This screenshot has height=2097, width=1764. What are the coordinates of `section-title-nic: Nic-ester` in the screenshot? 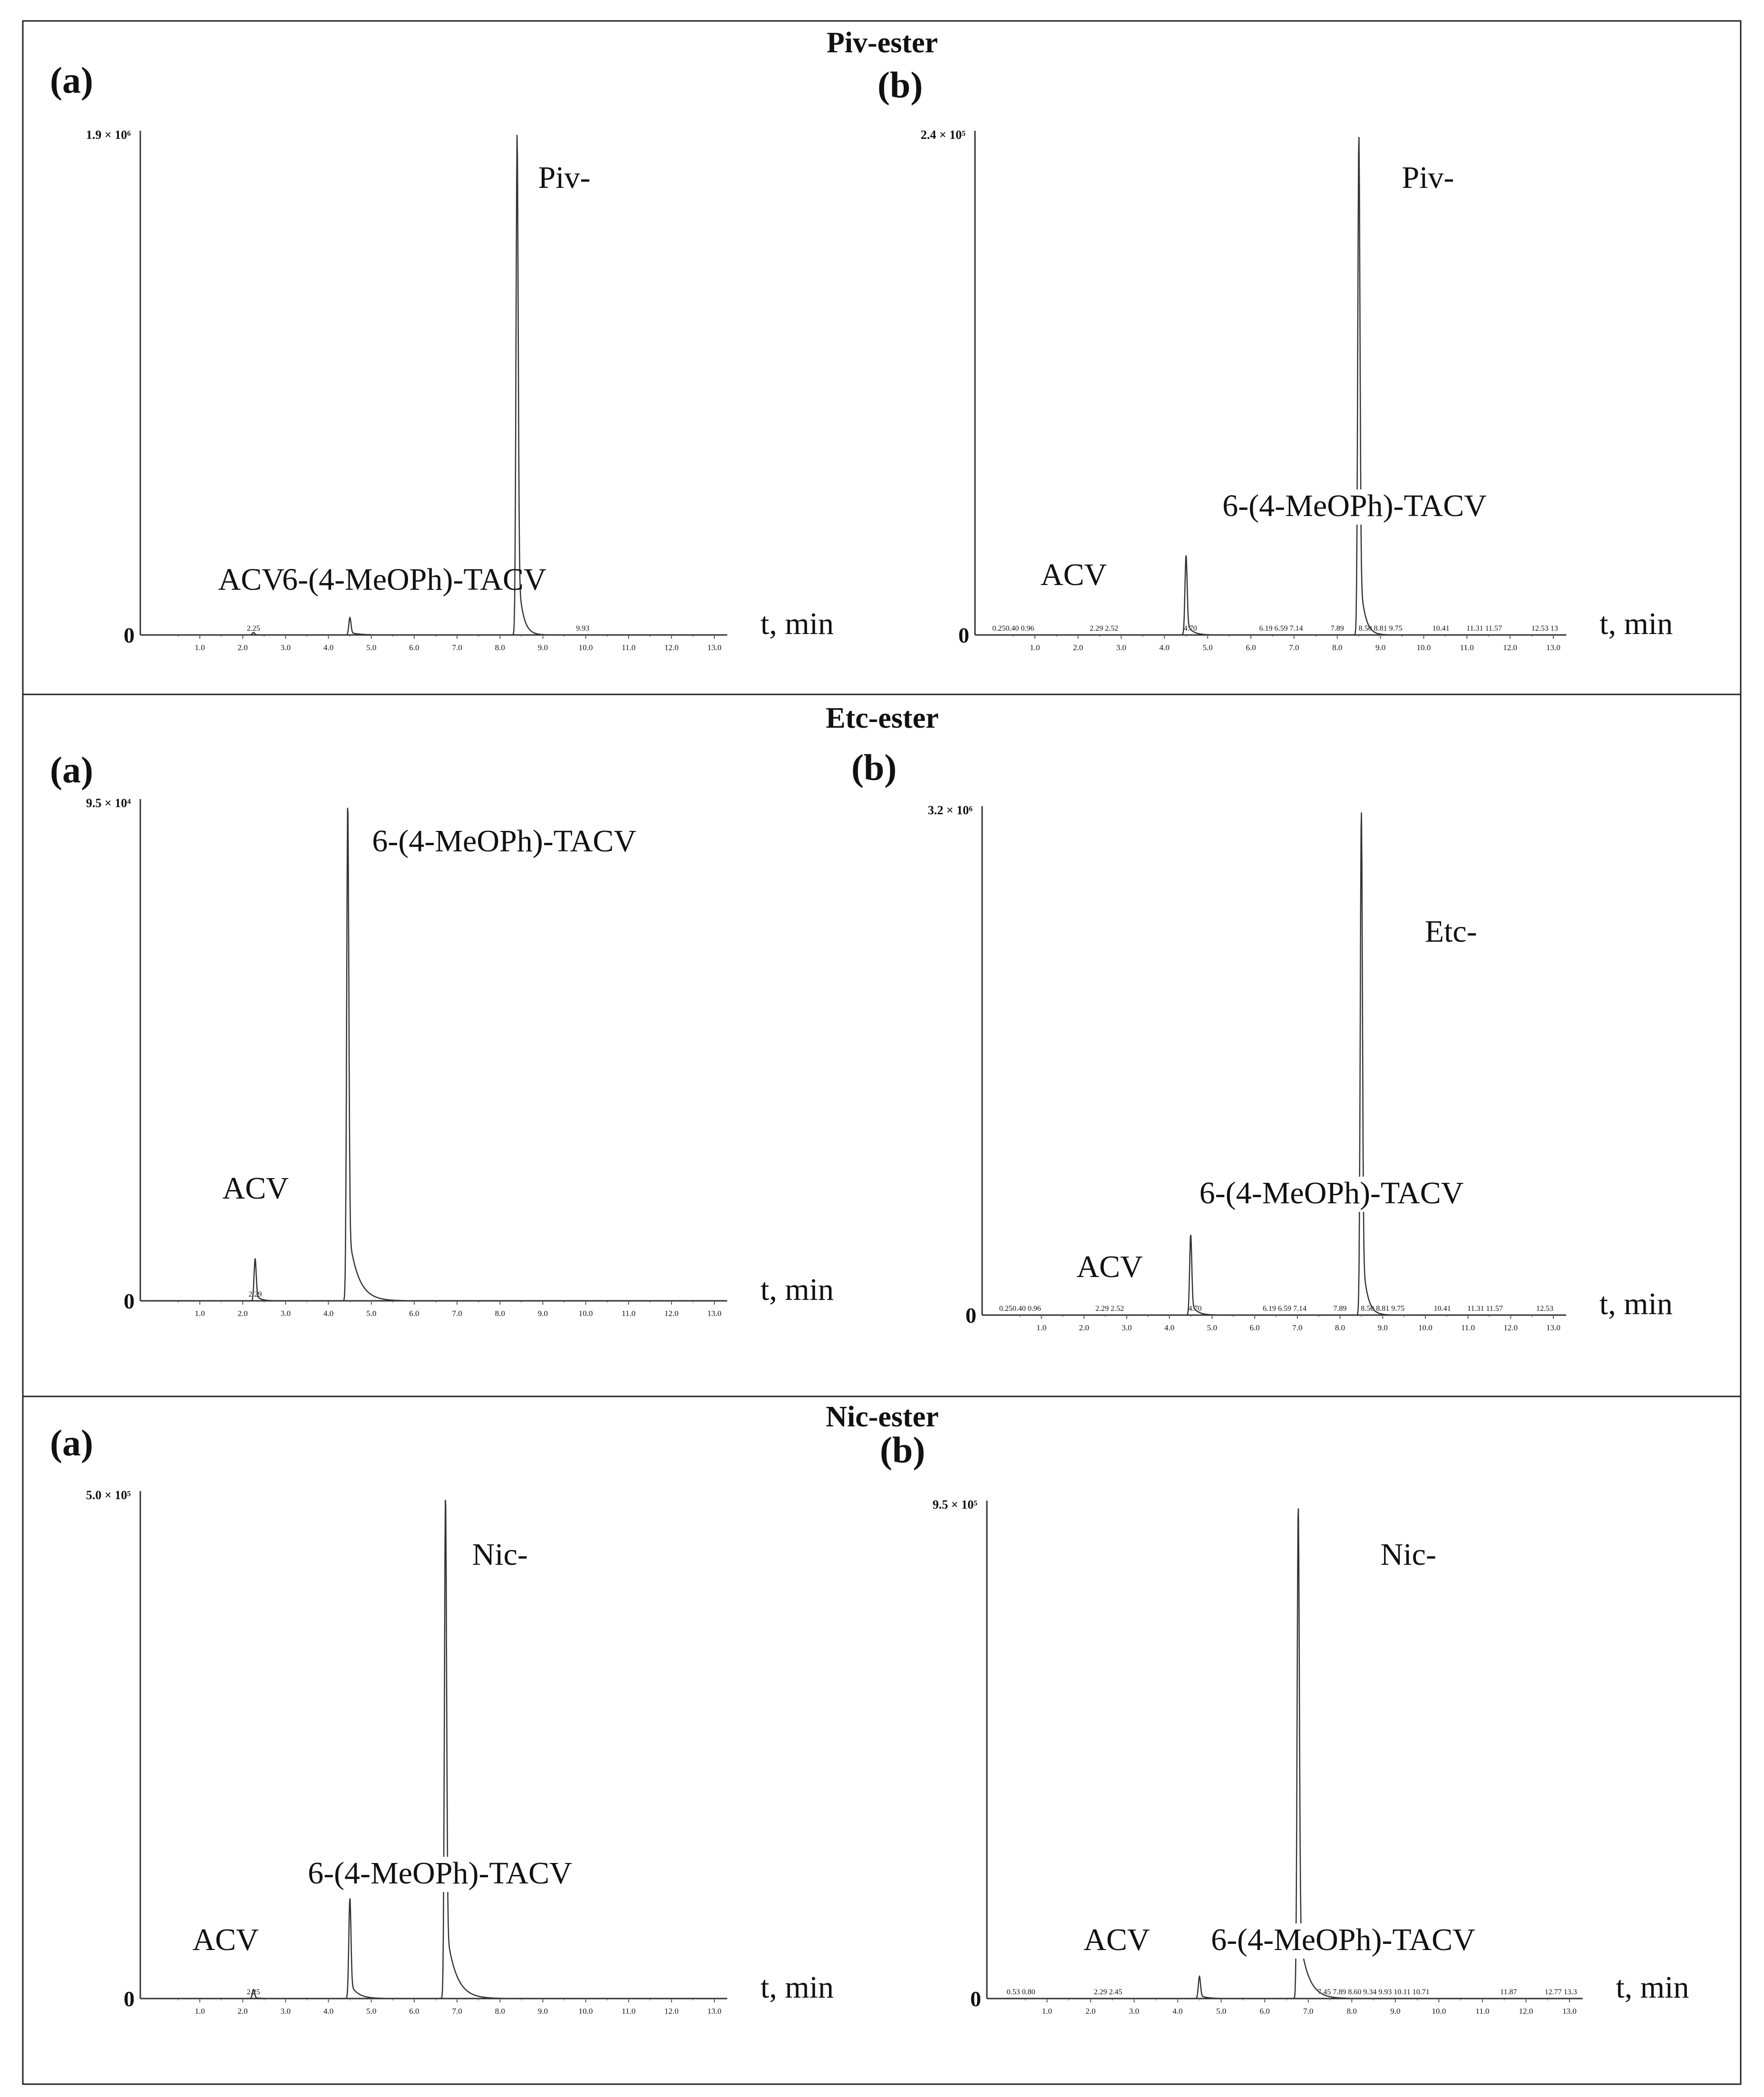 It's located at (882, 1417).